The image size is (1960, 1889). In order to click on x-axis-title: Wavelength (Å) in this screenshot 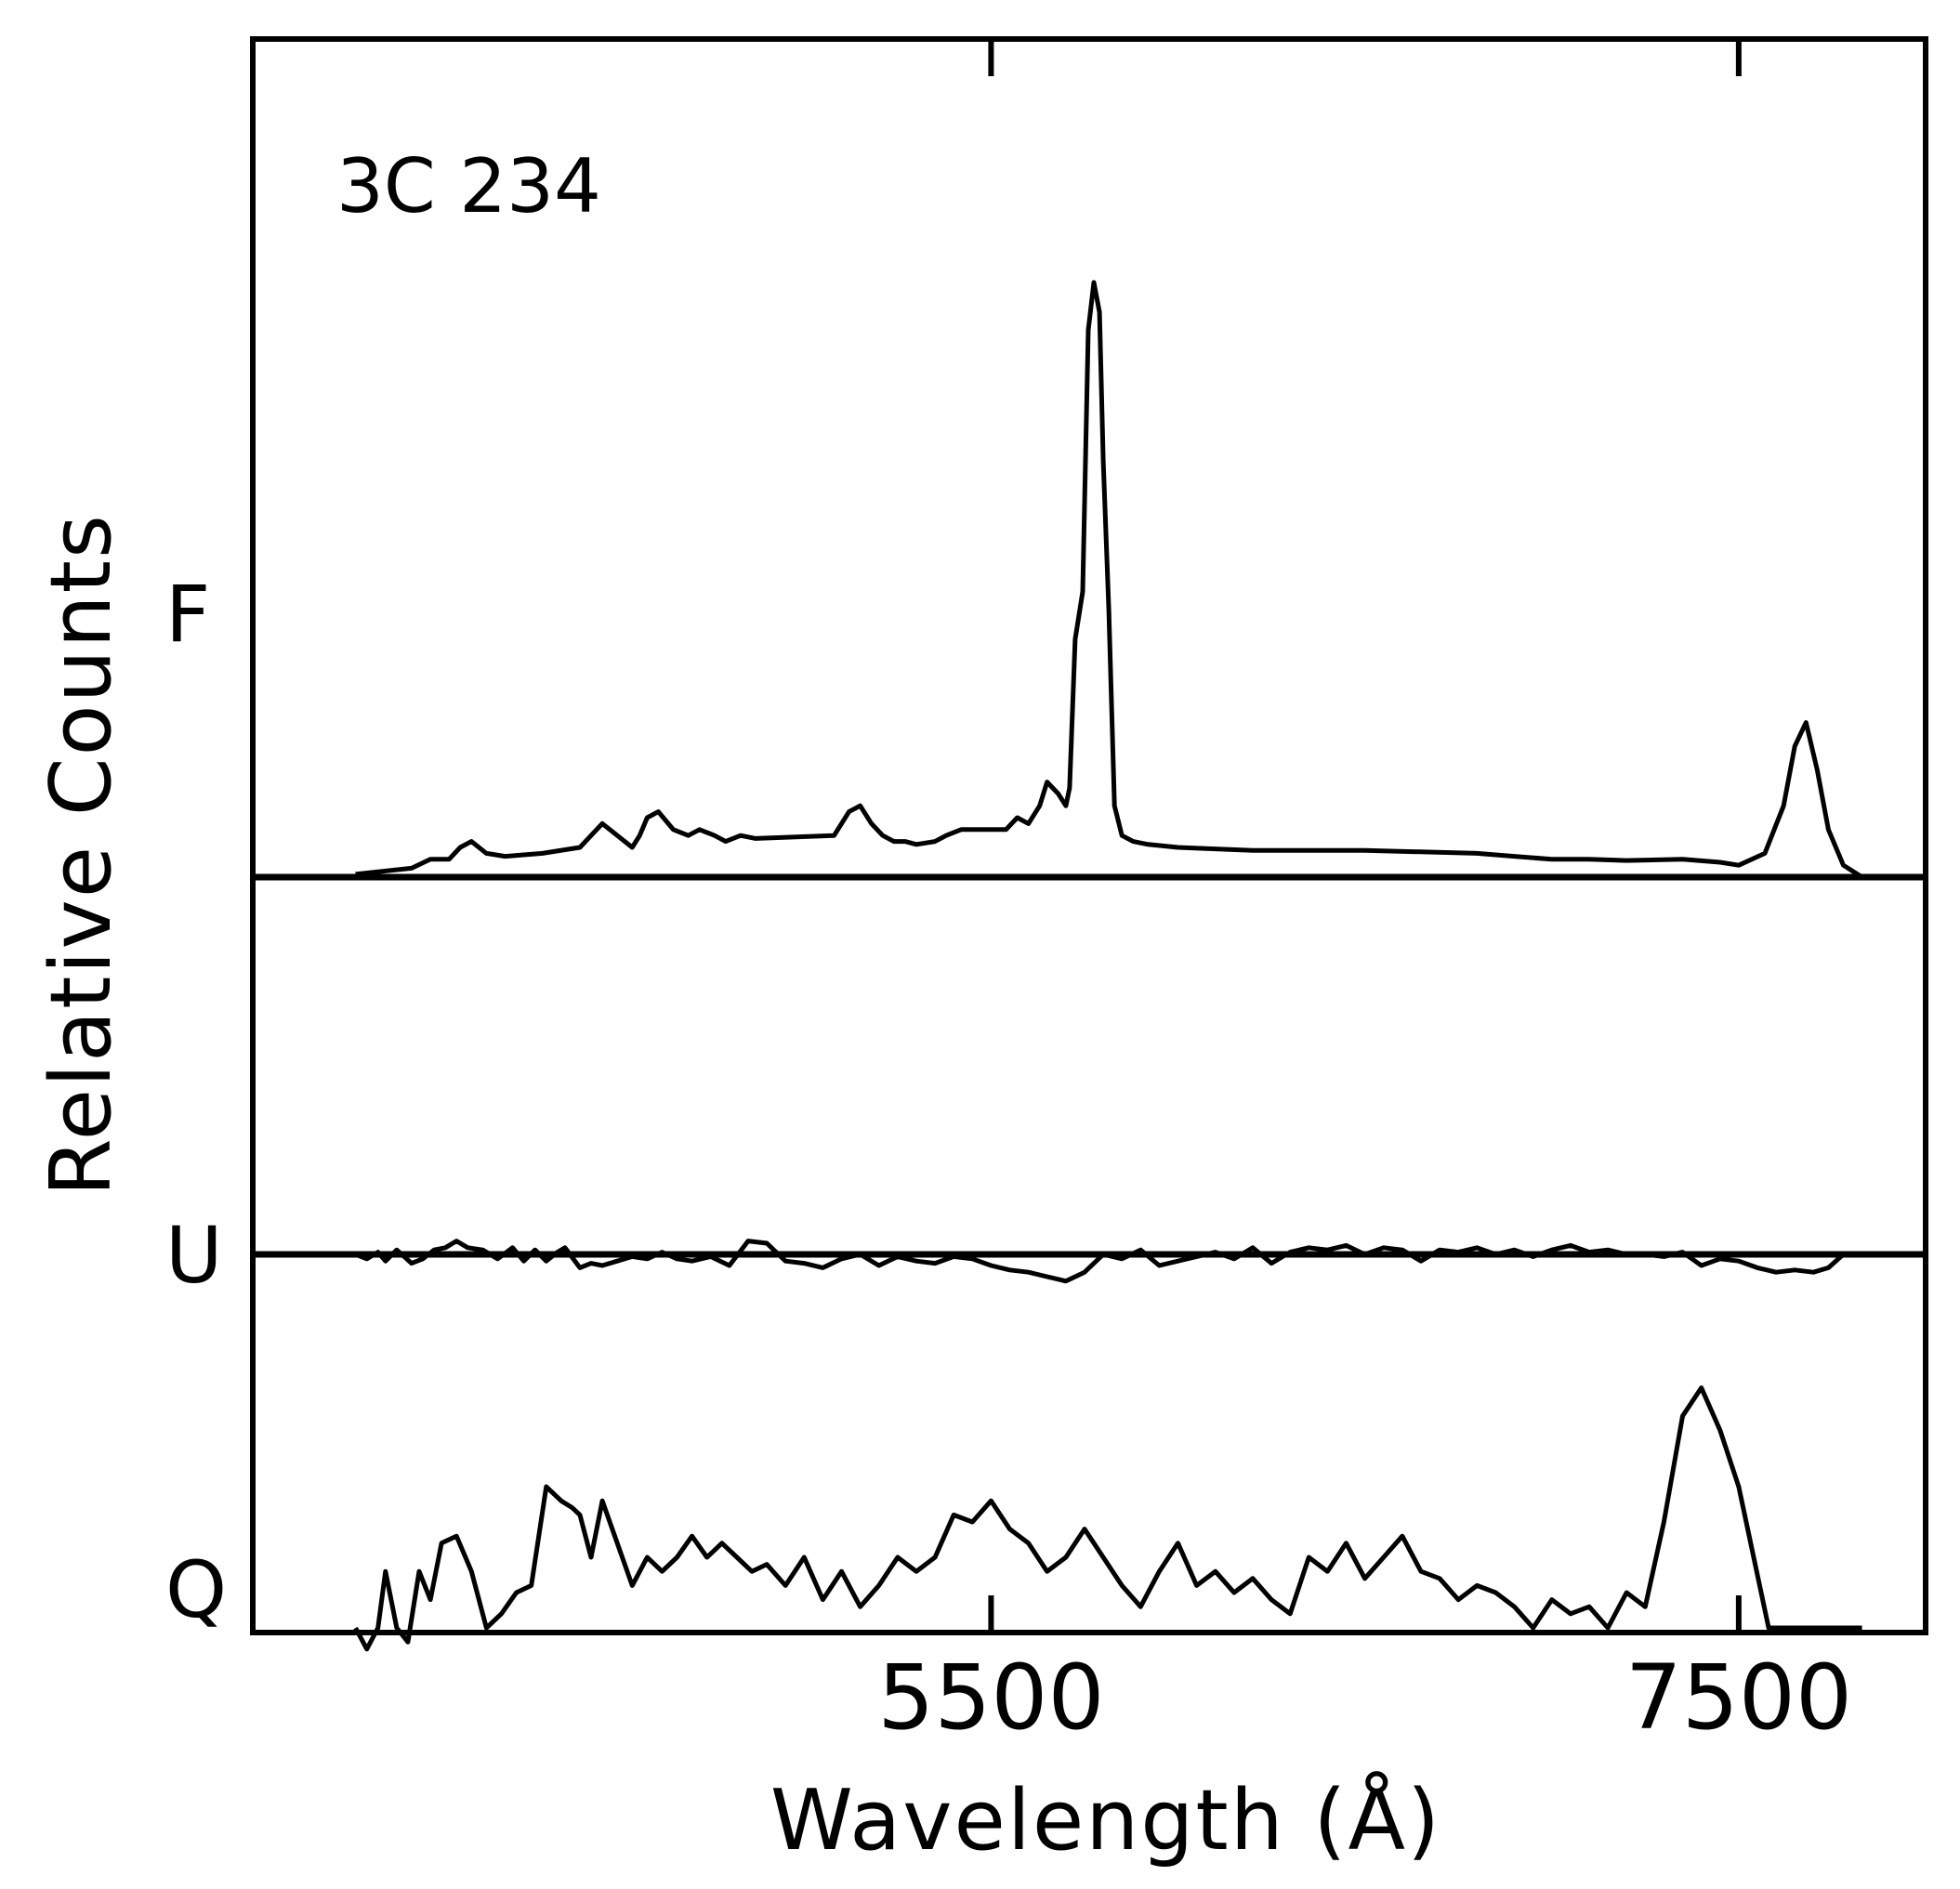, I will do `click(1106, 1819)`.